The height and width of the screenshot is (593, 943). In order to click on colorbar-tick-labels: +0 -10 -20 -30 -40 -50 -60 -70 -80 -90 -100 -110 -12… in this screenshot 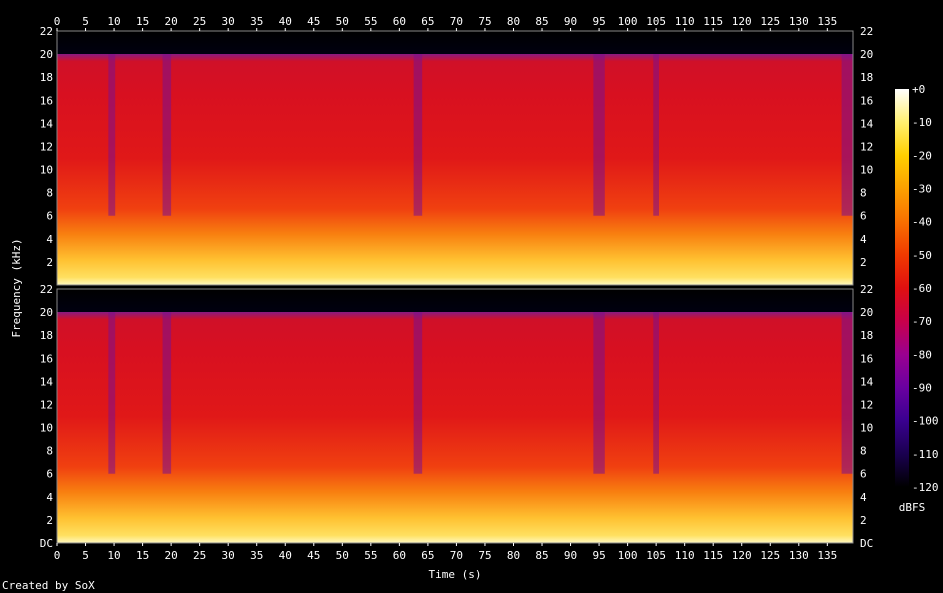, I will do `click(925, 288)`.